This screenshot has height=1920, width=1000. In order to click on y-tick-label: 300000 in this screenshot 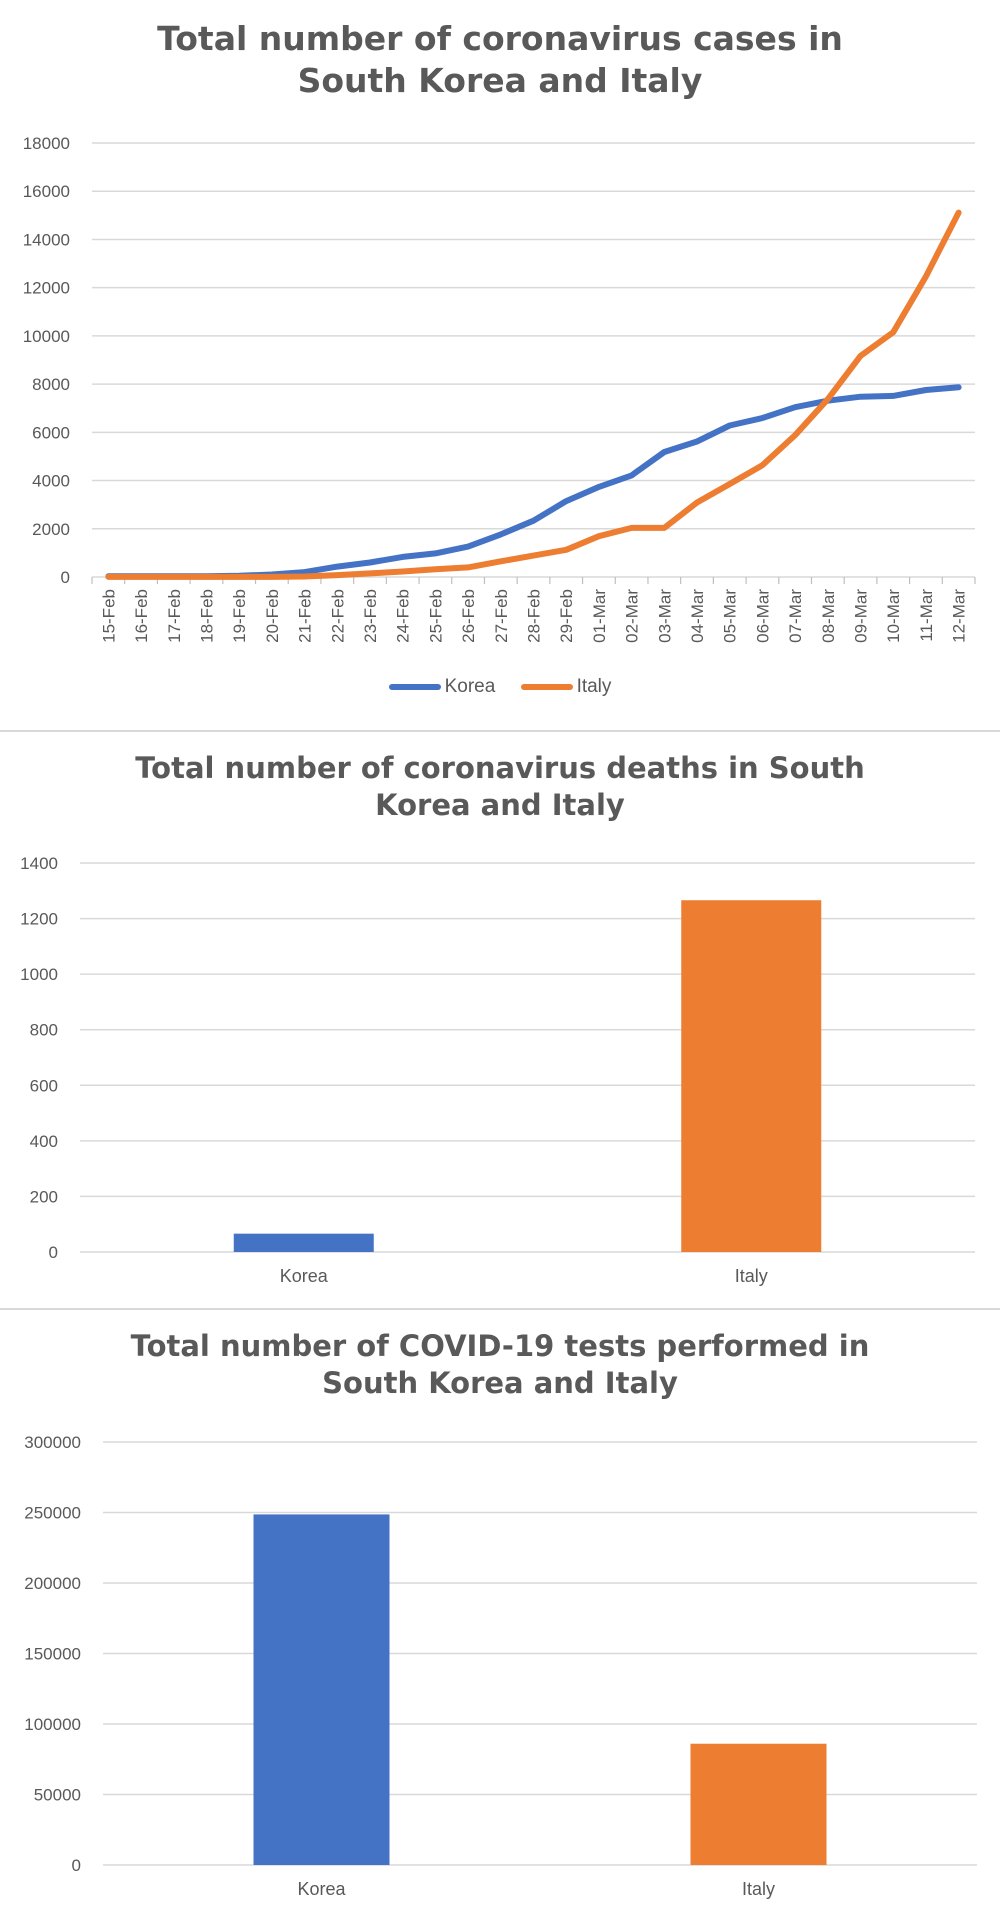, I will do `click(52, 1442)`.